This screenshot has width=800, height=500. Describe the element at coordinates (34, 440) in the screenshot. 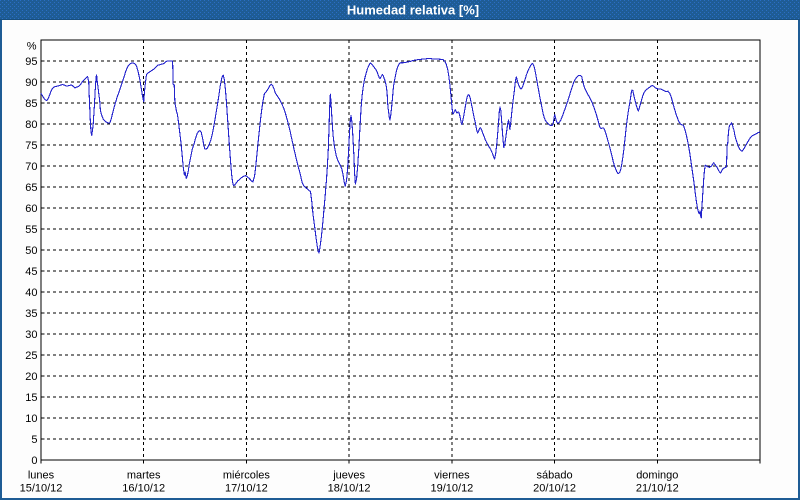

I see `svg-text: 5` at that location.